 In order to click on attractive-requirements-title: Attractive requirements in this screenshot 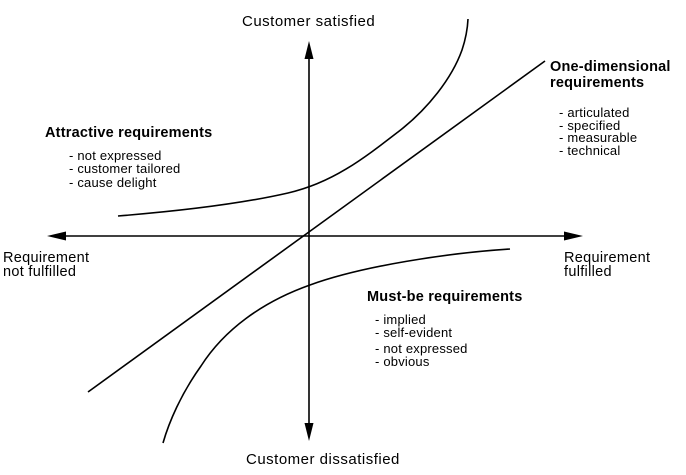, I will do `click(129, 133)`.